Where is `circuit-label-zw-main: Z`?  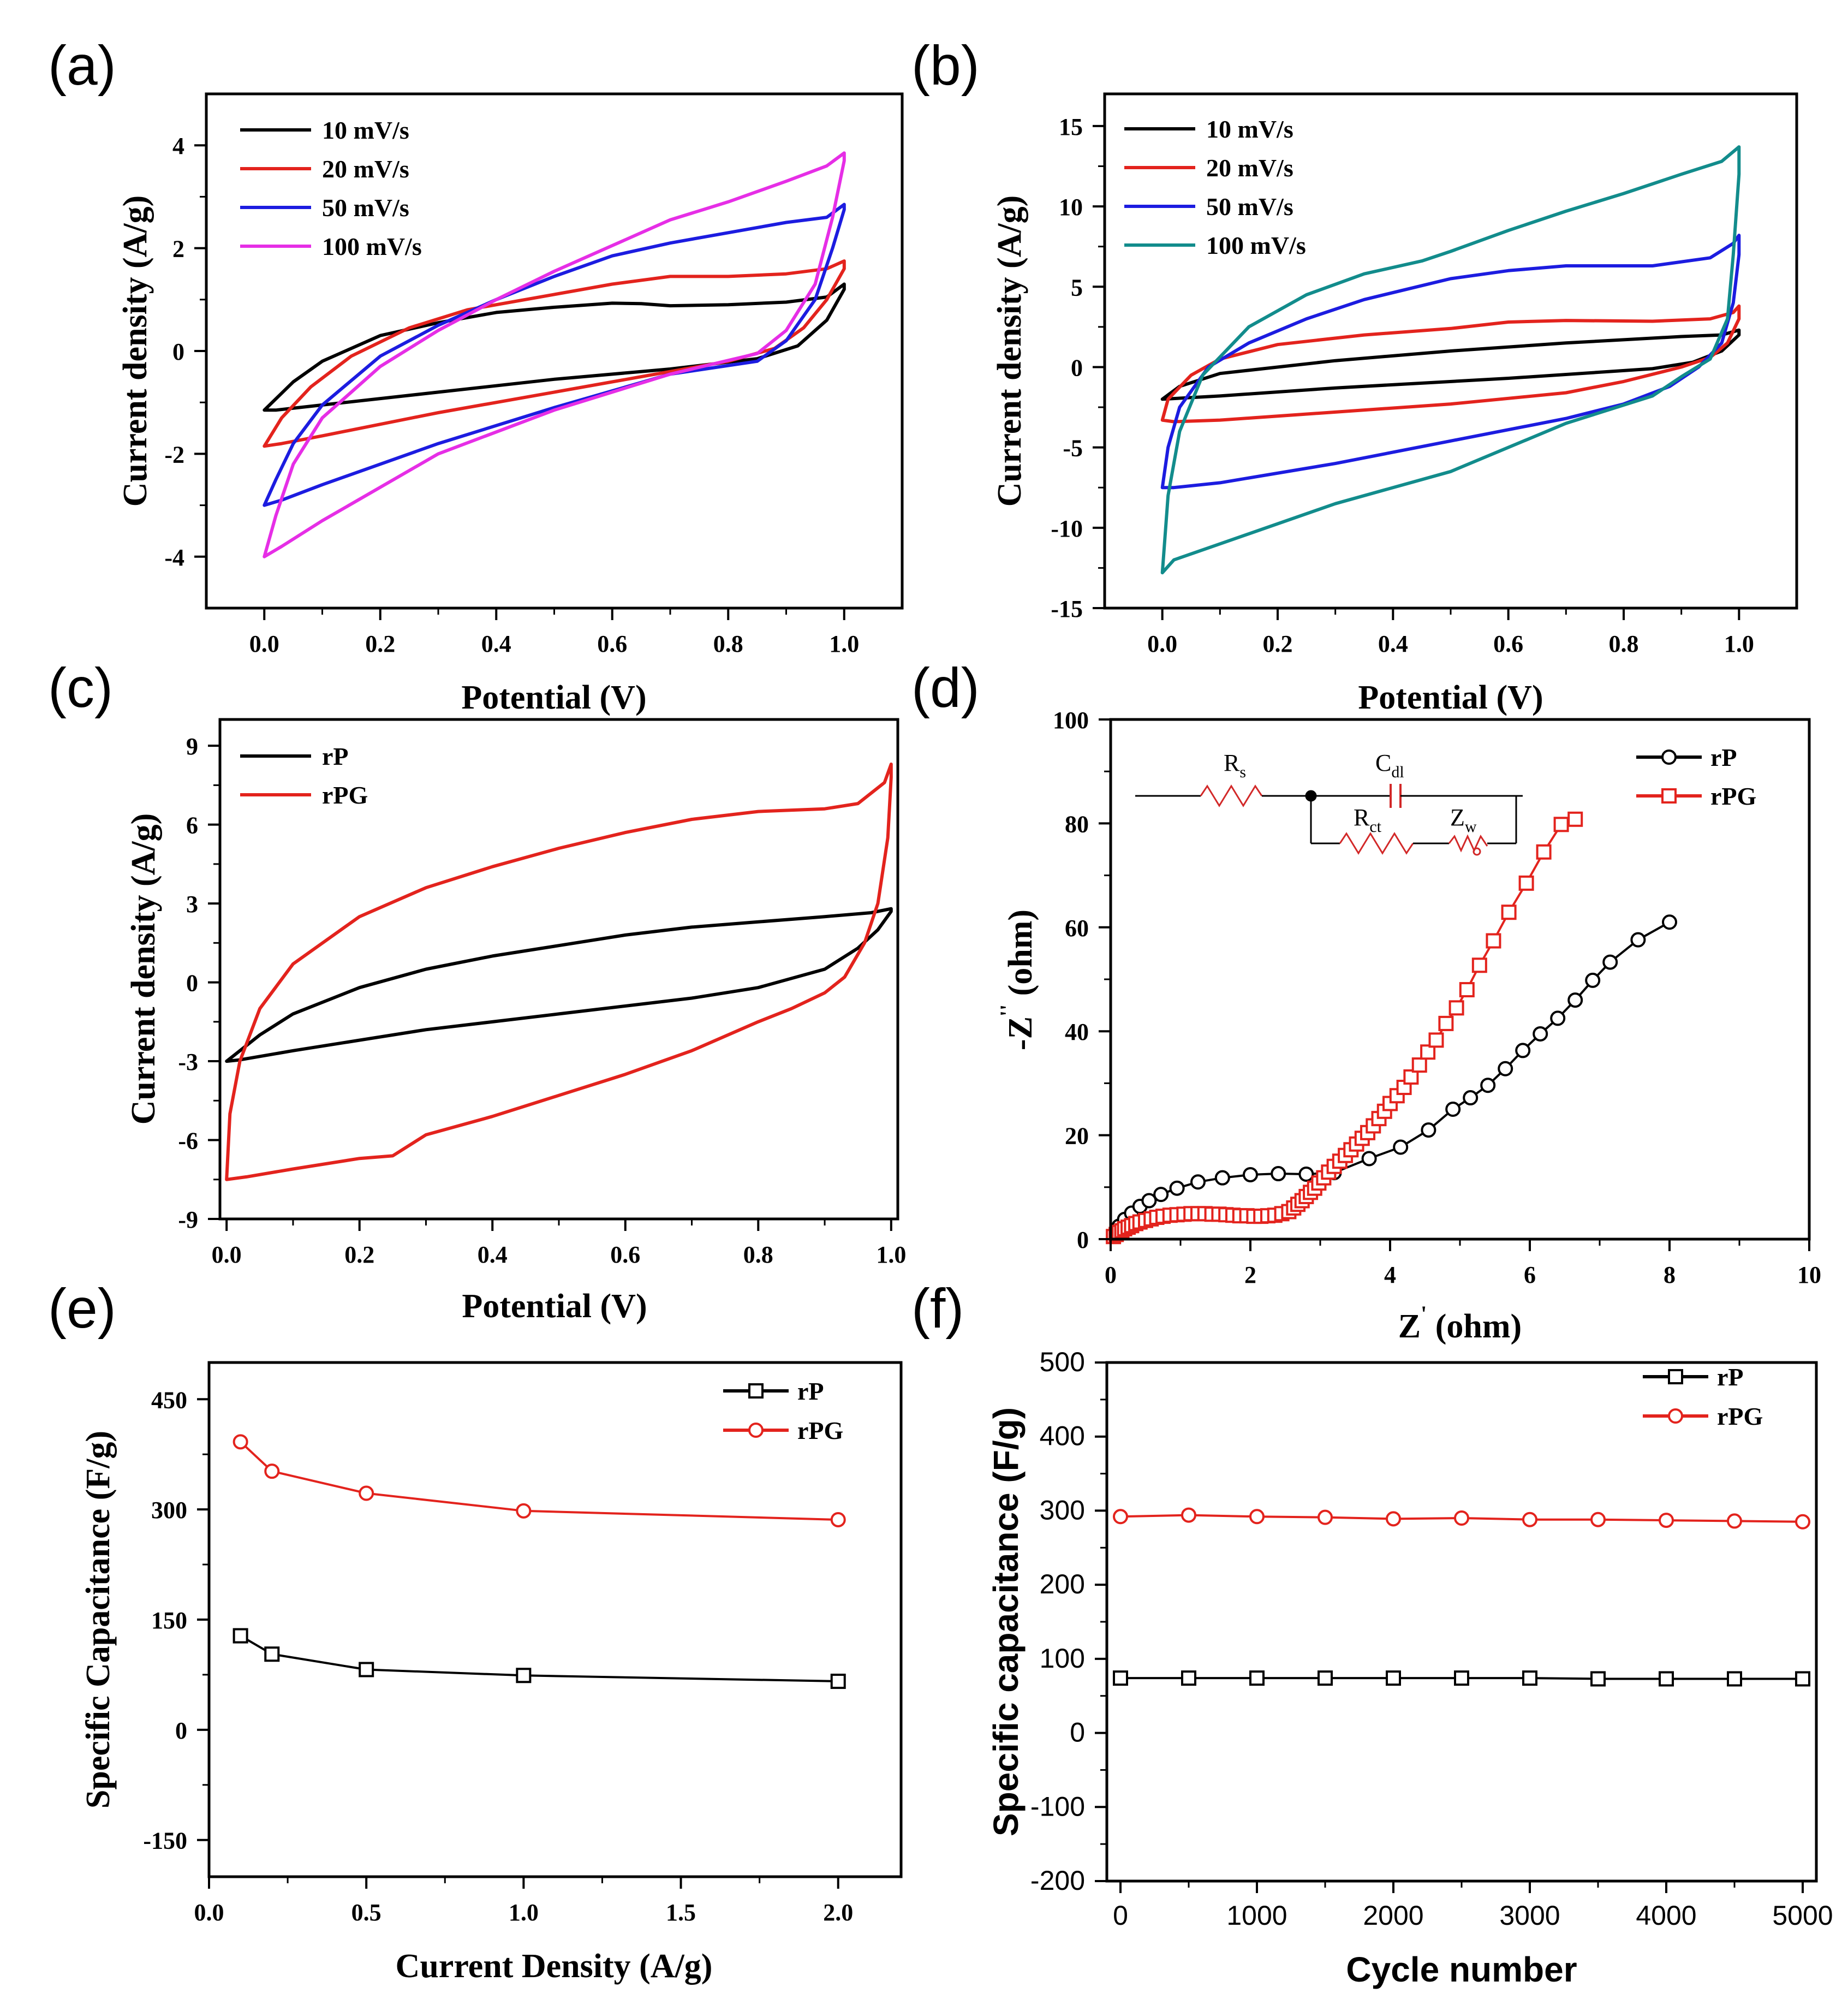
circuit-label-zw-main: Z is located at coordinates (1457, 817).